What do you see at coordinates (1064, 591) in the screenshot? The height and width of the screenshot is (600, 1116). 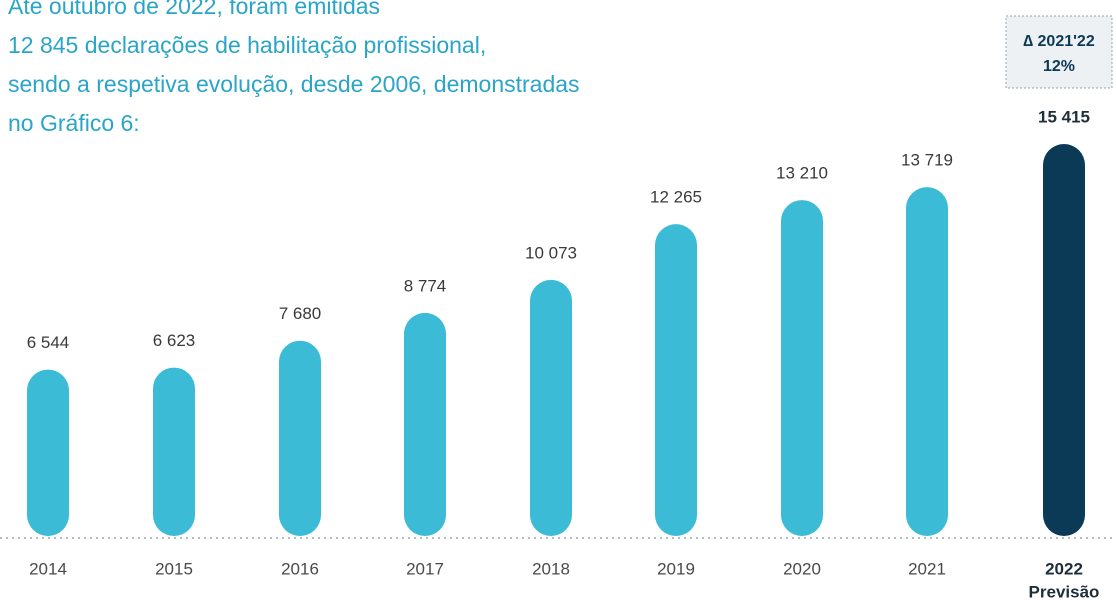 I see `x-tick-note: Previsão` at bounding box center [1064, 591].